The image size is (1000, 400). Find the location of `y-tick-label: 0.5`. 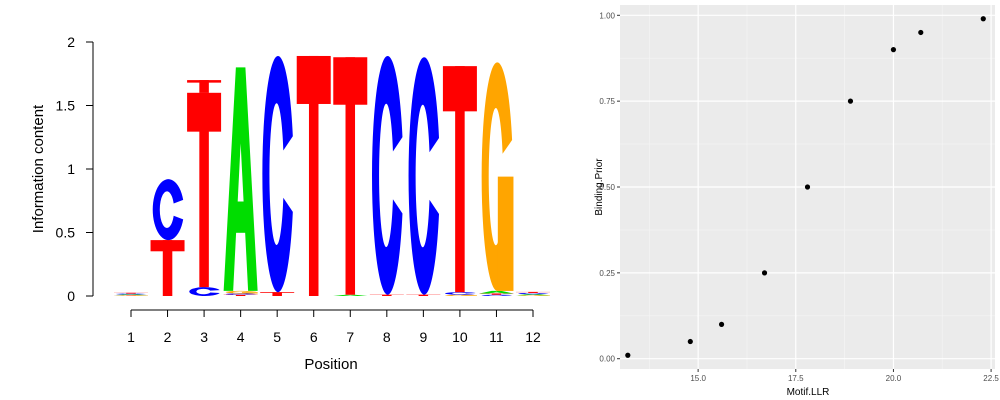

y-tick-label: 0.5 is located at coordinates (66, 233).